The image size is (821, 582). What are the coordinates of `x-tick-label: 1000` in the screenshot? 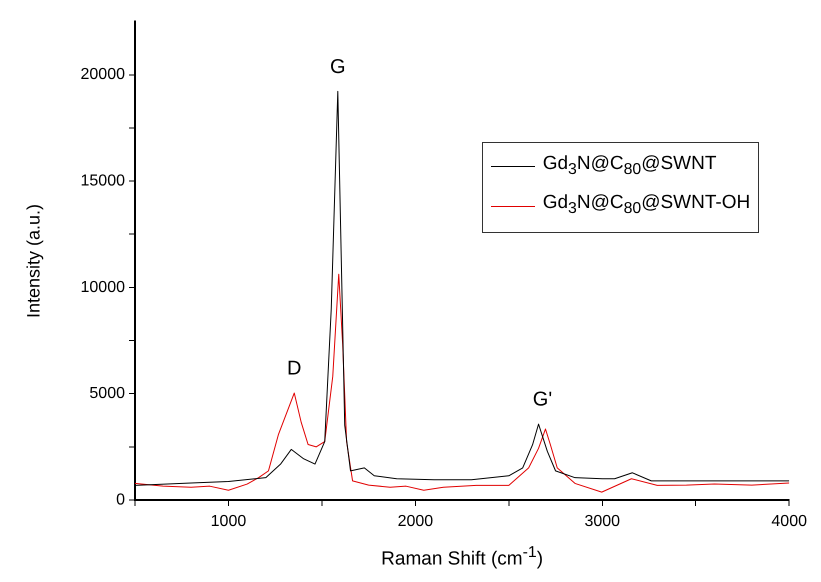 It's located at (228, 521).